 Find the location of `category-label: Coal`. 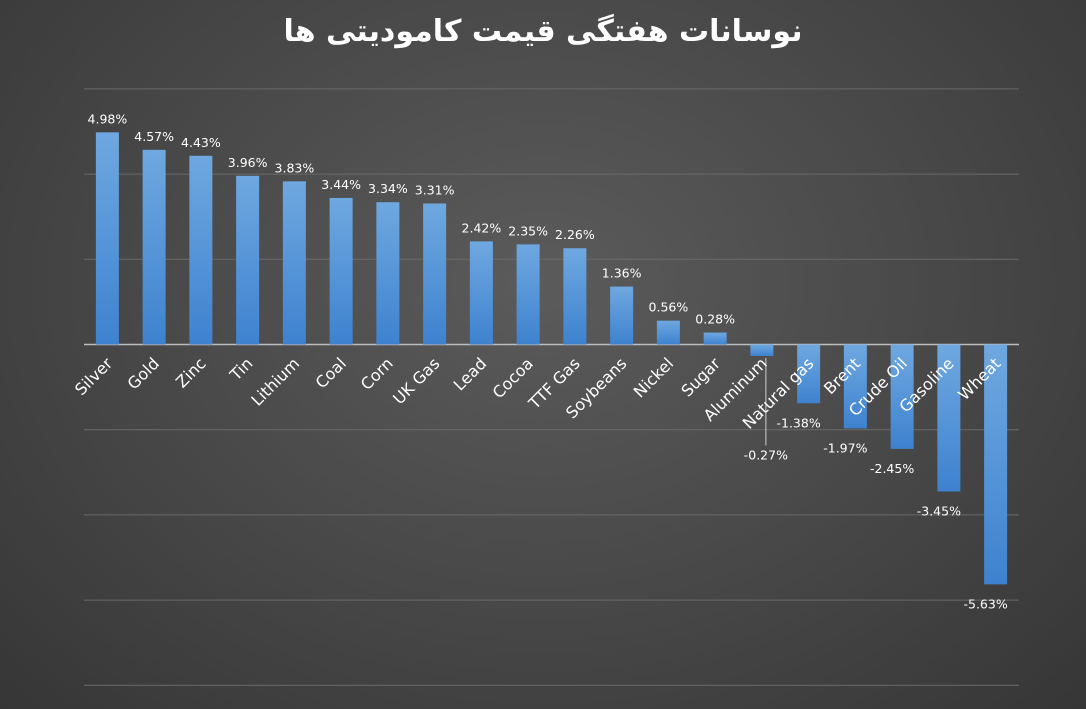

category-label: Coal is located at coordinates (331, 373).